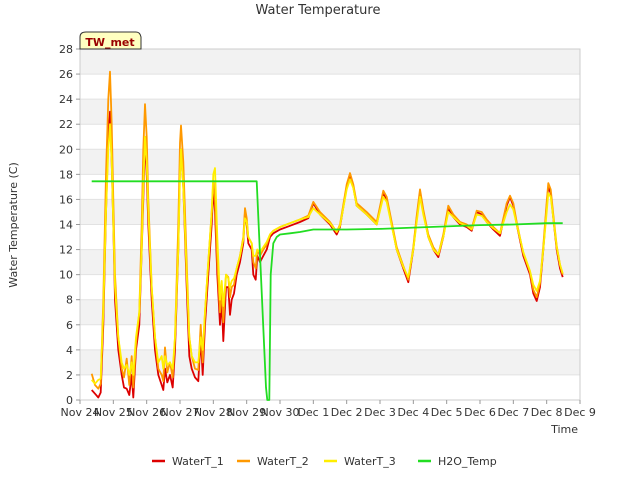 The height and width of the screenshot is (480, 640). I want to click on y-tick-label: 18, so click(66, 174).